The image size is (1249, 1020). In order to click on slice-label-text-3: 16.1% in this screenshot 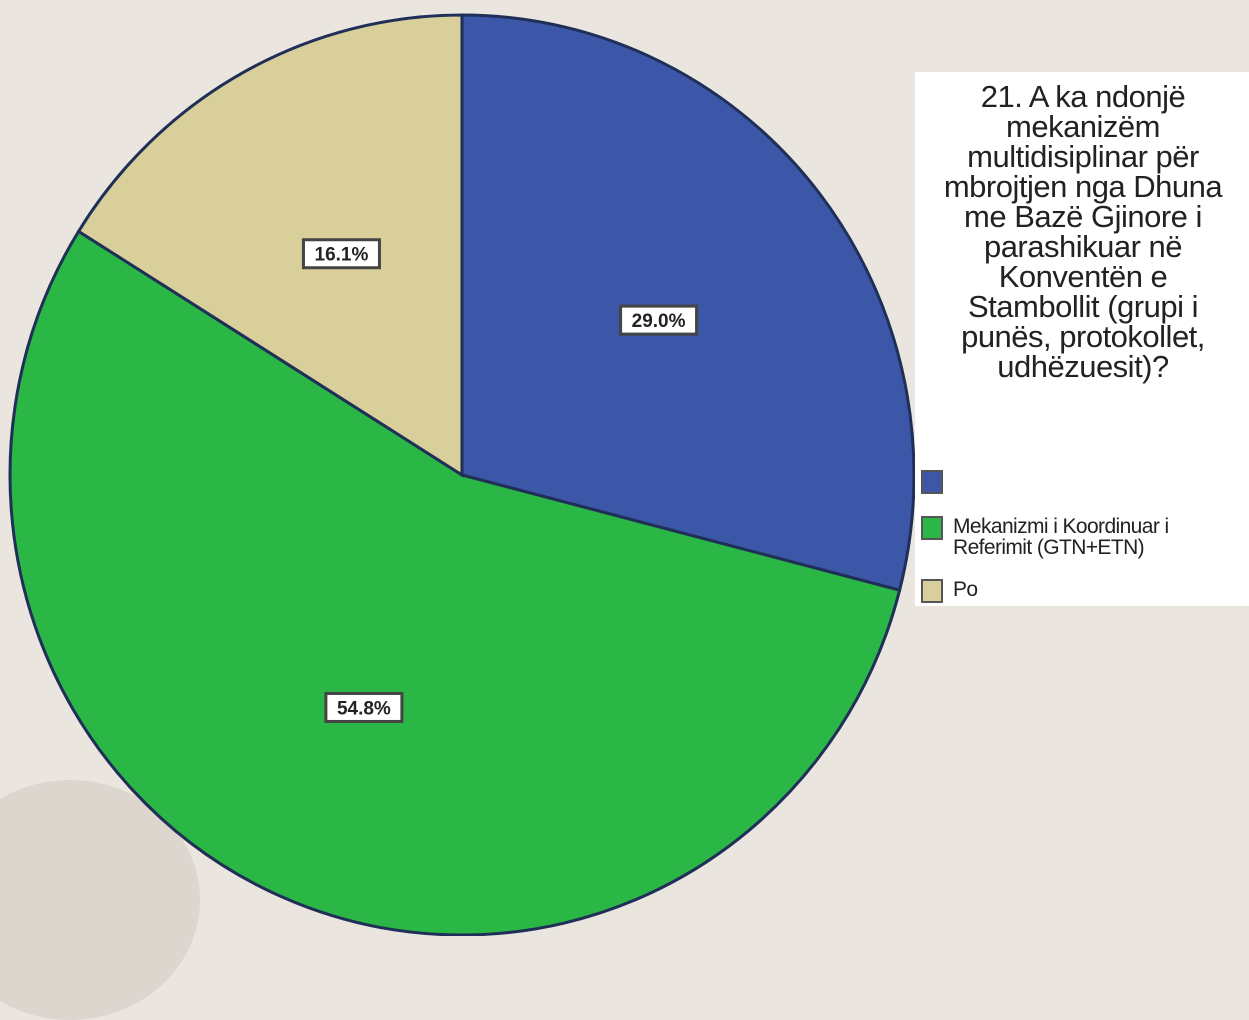, I will do `click(342, 255)`.